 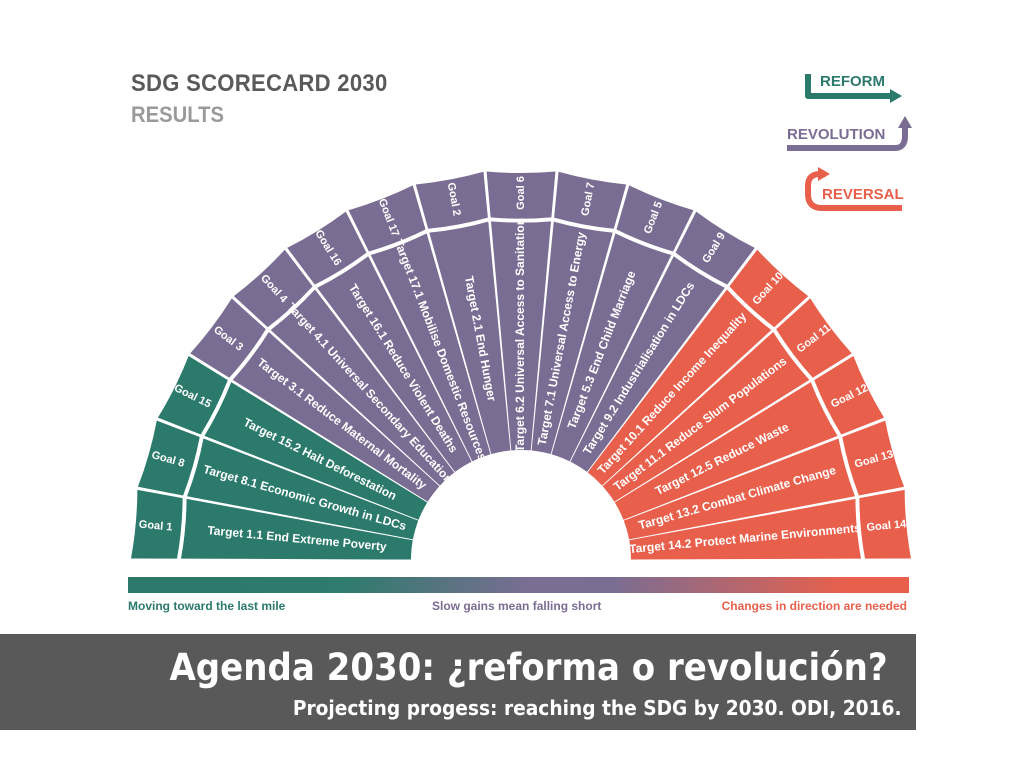 I want to click on arrow-right-icon, so click(x=848, y=86).